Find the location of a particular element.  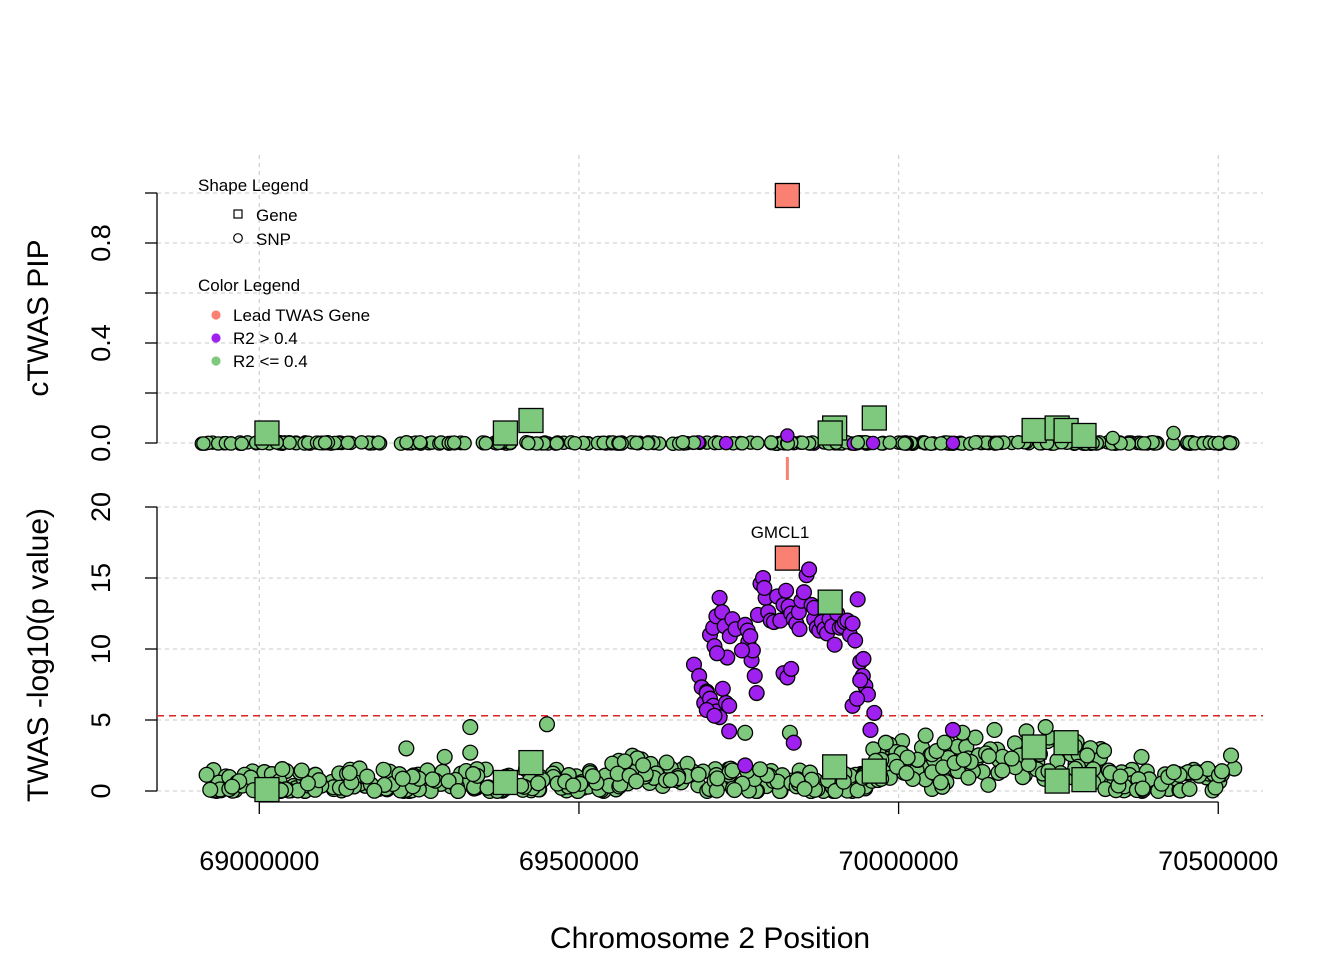

bottom-y-tick-label: 20 is located at coordinates (101, 507).